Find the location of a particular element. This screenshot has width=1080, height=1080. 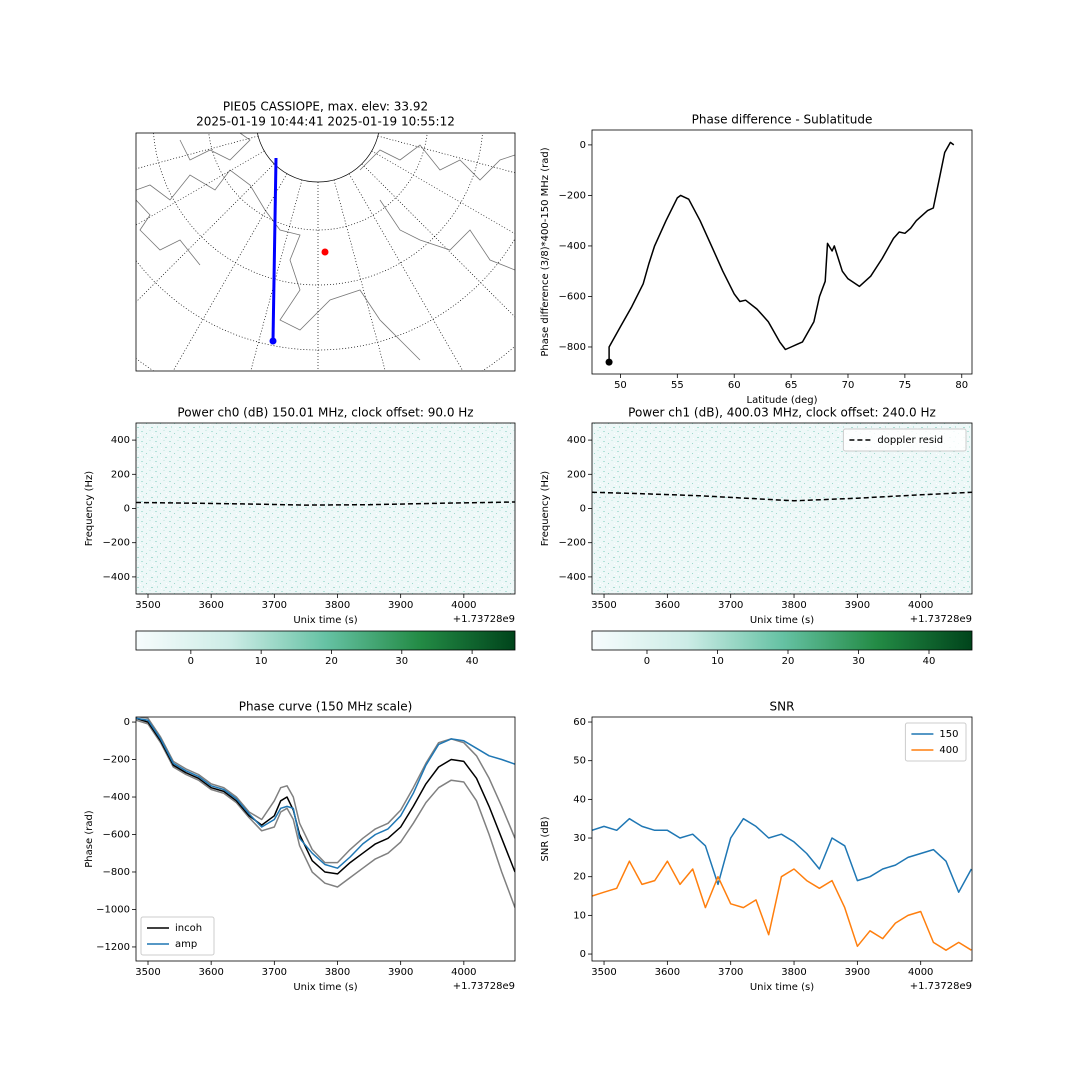

x-axis-label: Latitude (deg) is located at coordinates (782, 400).